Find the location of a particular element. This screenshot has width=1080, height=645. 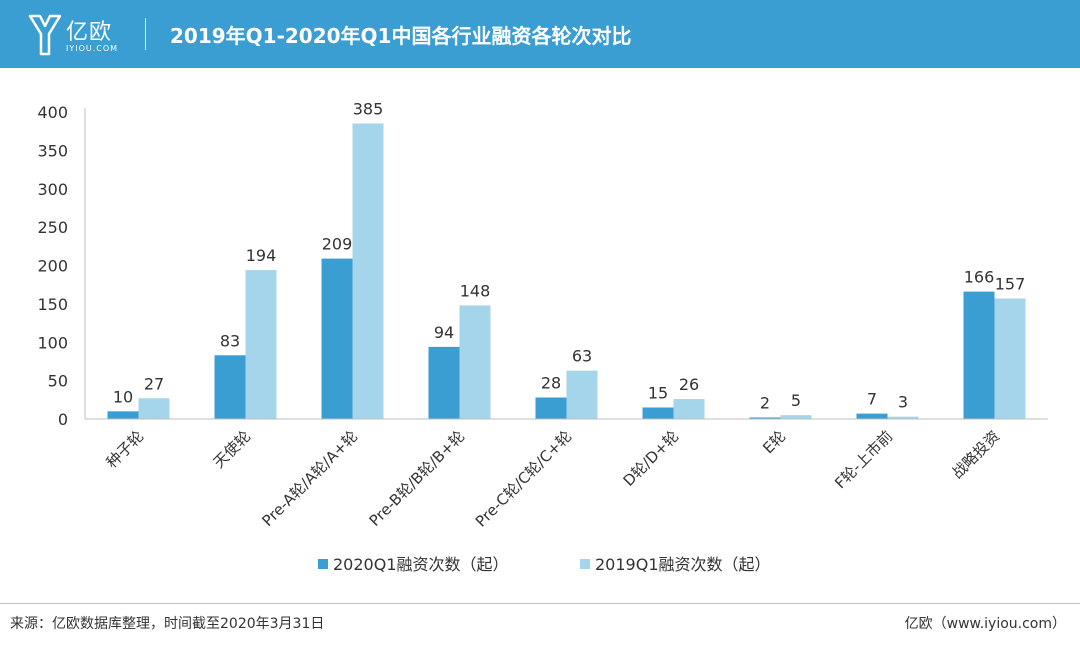

data-label: 63 is located at coordinates (582, 356).